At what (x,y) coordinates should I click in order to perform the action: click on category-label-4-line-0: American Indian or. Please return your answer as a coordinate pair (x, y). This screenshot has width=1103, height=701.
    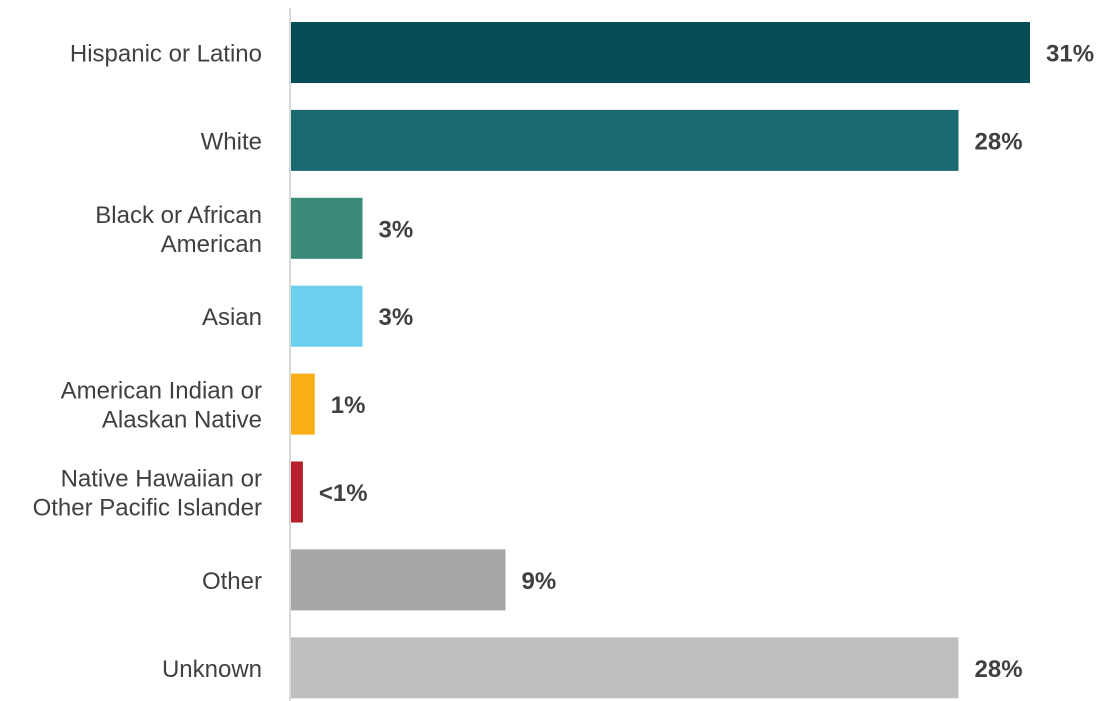
    Looking at the image, I should click on (161, 391).